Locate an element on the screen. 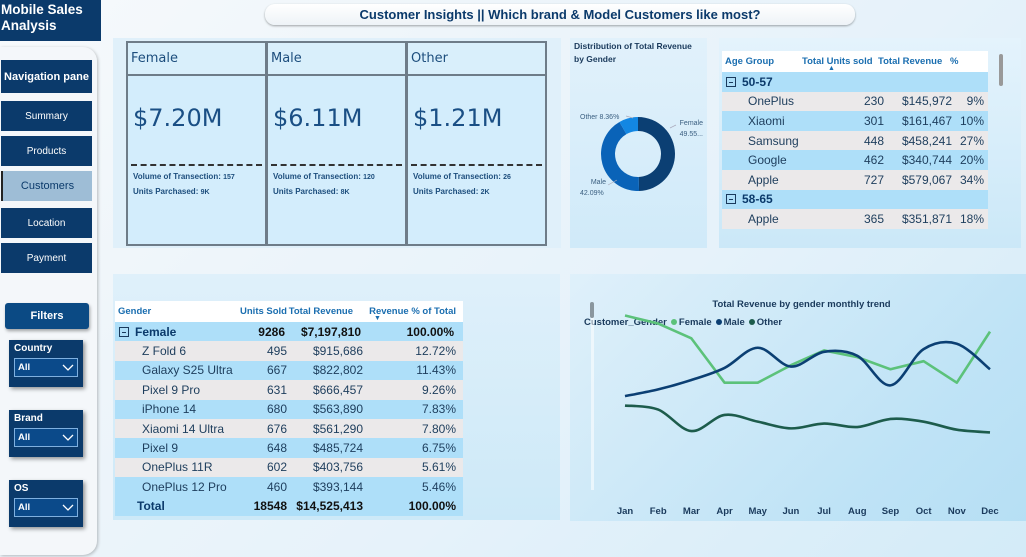 Image resolution: width=1026 pixels, height=557 pixels. card-gender-label: Female is located at coordinates (196, 59).